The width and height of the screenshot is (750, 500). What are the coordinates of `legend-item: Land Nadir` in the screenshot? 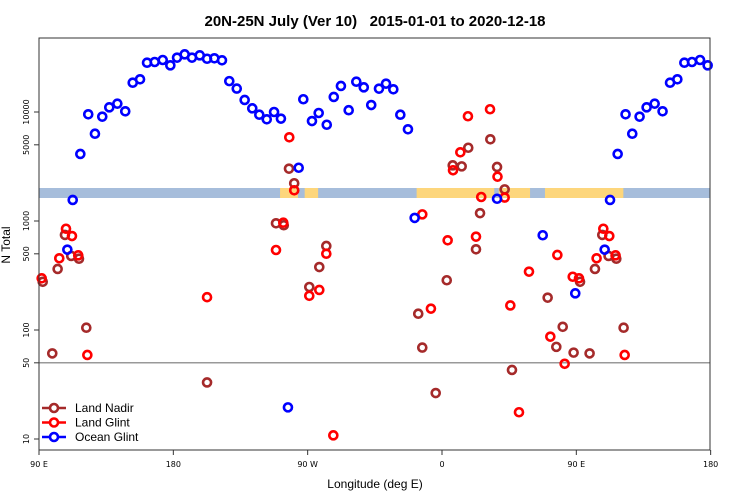 It's located at (88, 408).